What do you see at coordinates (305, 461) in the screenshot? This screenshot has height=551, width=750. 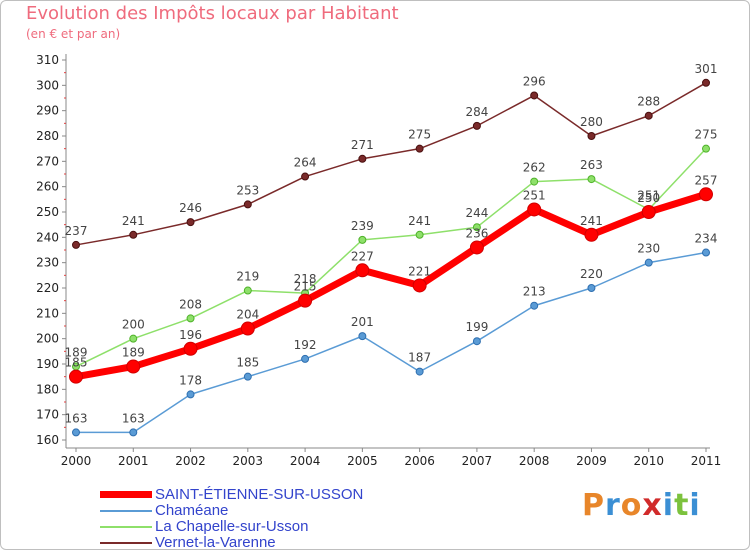 I see `x-tick-label: 2004` at bounding box center [305, 461].